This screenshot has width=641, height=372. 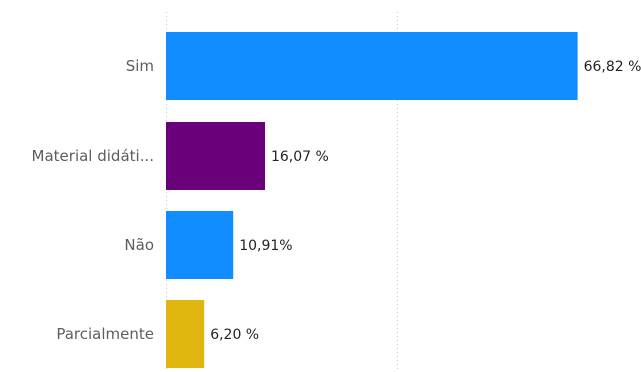 I want to click on category-label-3: Parcialmente, so click(x=105, y=334).